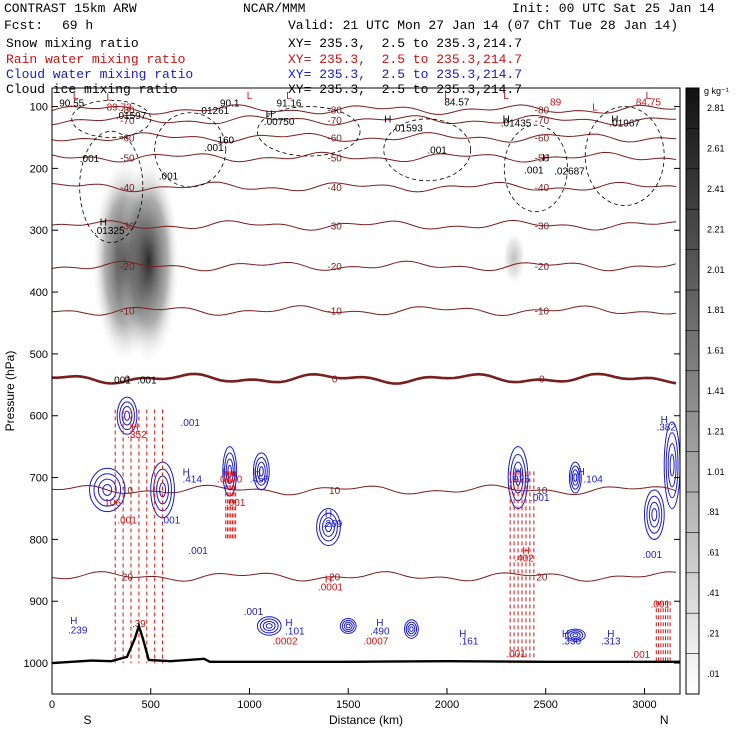 The height and width of the screenshot is (740, 740). Describe the element at coordinates (39, 417) in the screenshot. I see `y-tick-label: 600` at that location.